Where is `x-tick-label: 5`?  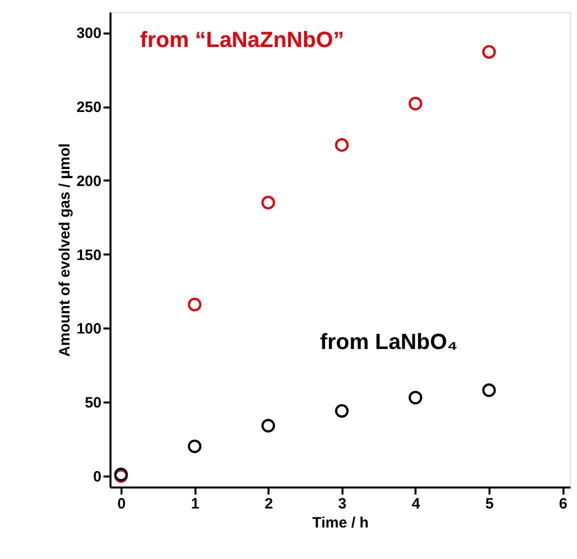 x-tick-label: 5 is located at coordinates (489, 504).